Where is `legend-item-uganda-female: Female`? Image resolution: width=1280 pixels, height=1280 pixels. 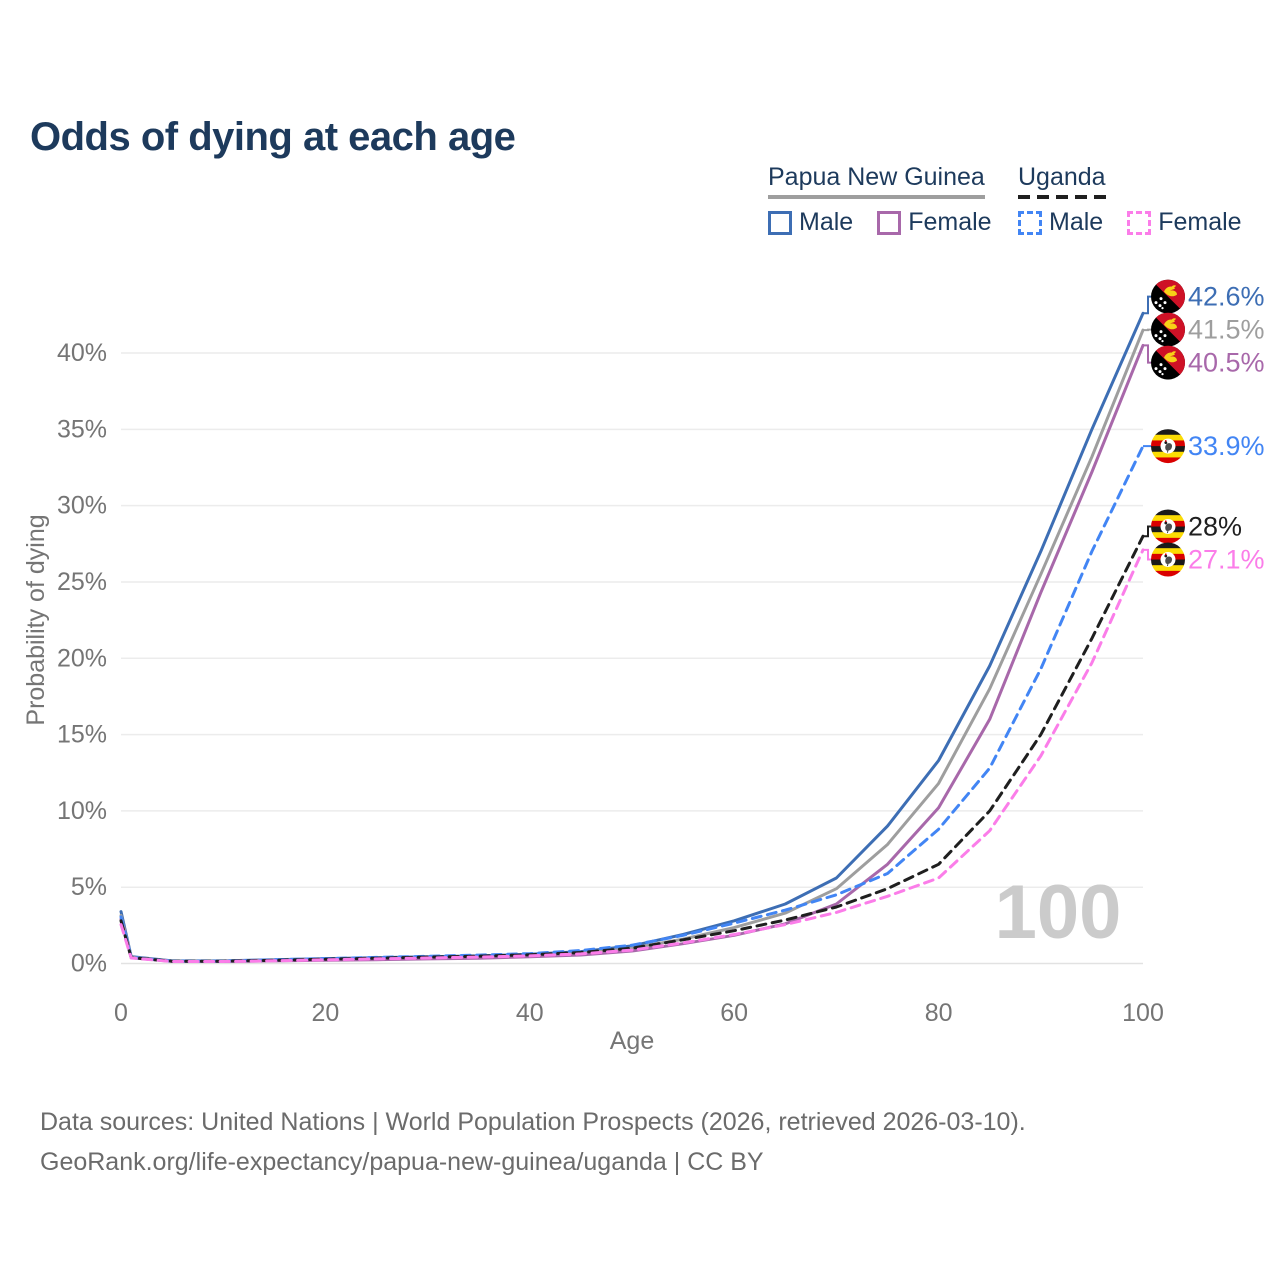
legend-item-uganda-female: Female is located at coordinates (1184, 222).